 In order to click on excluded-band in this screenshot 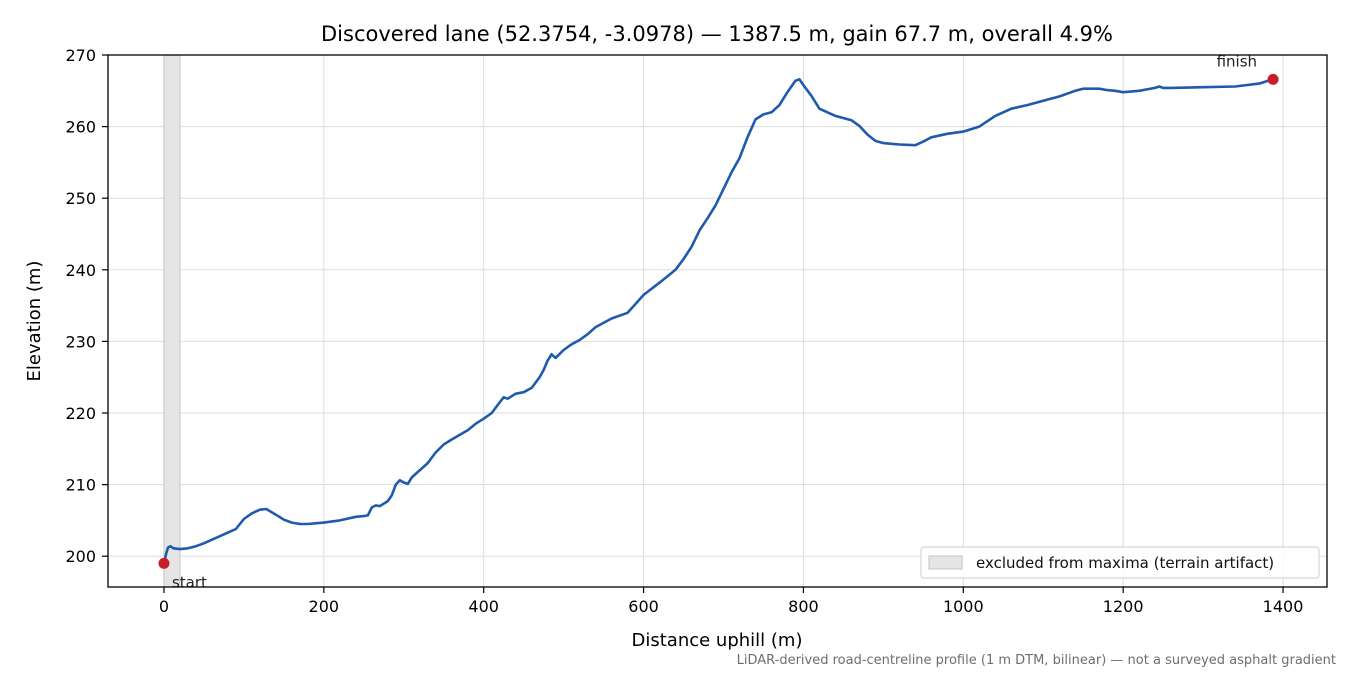, I will do `click(172, 321)`.